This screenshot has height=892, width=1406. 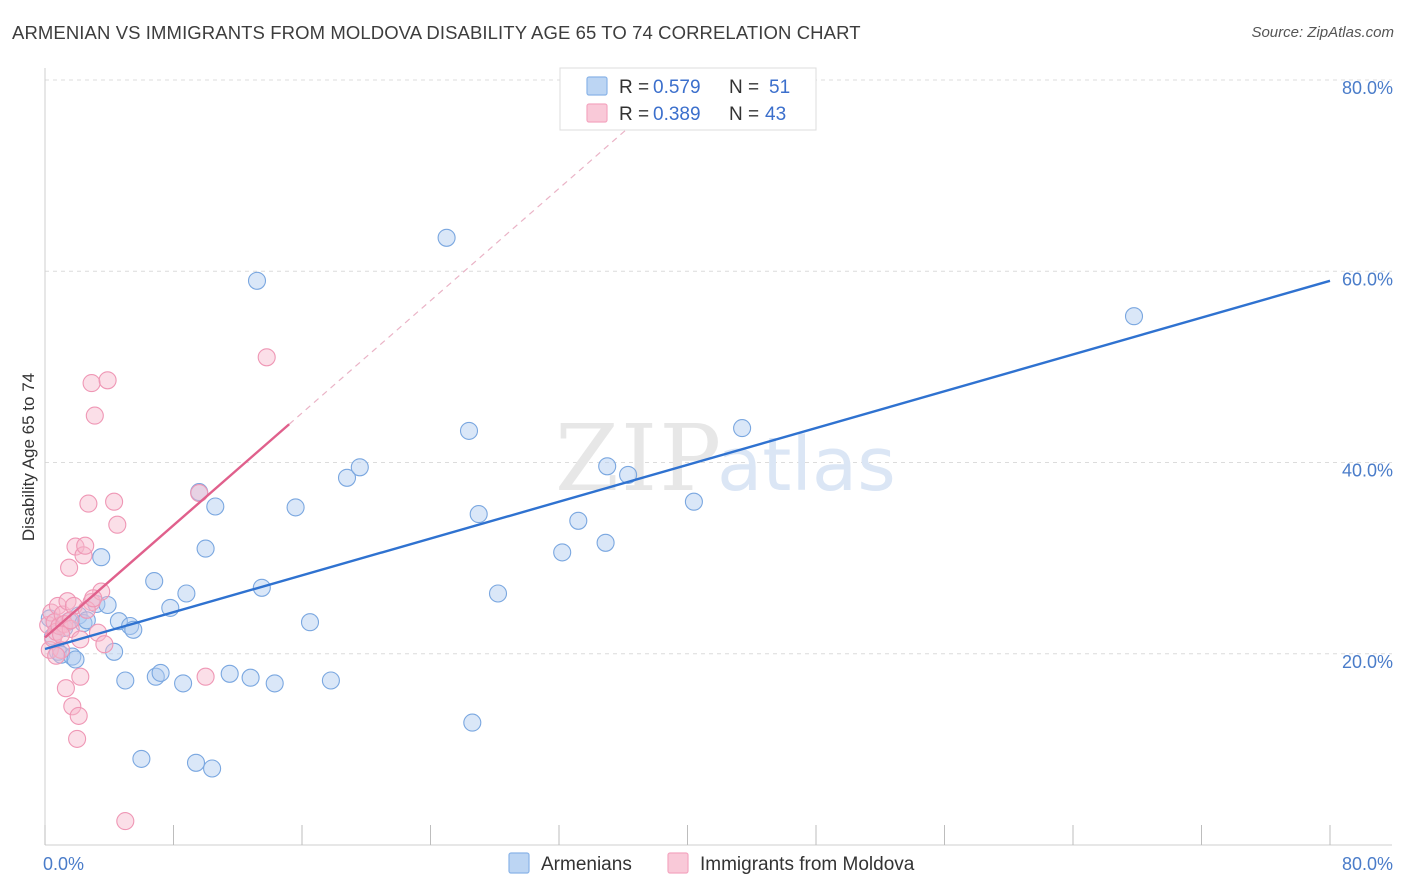 I want to click on source-label: Source: ZipAtlas.com, so click(x=1322, y=32).